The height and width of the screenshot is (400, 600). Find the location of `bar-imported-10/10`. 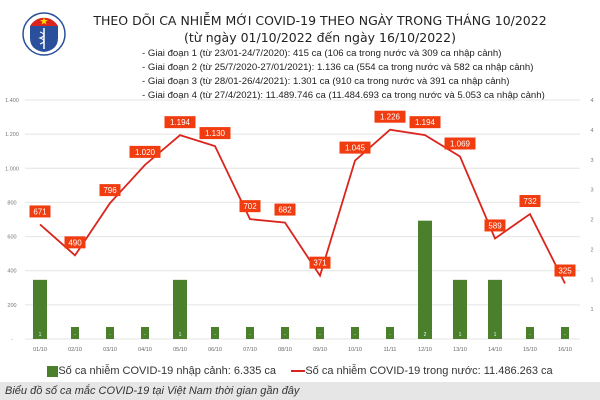

bar-imported-10/10 is located at coordinates (355, 333).